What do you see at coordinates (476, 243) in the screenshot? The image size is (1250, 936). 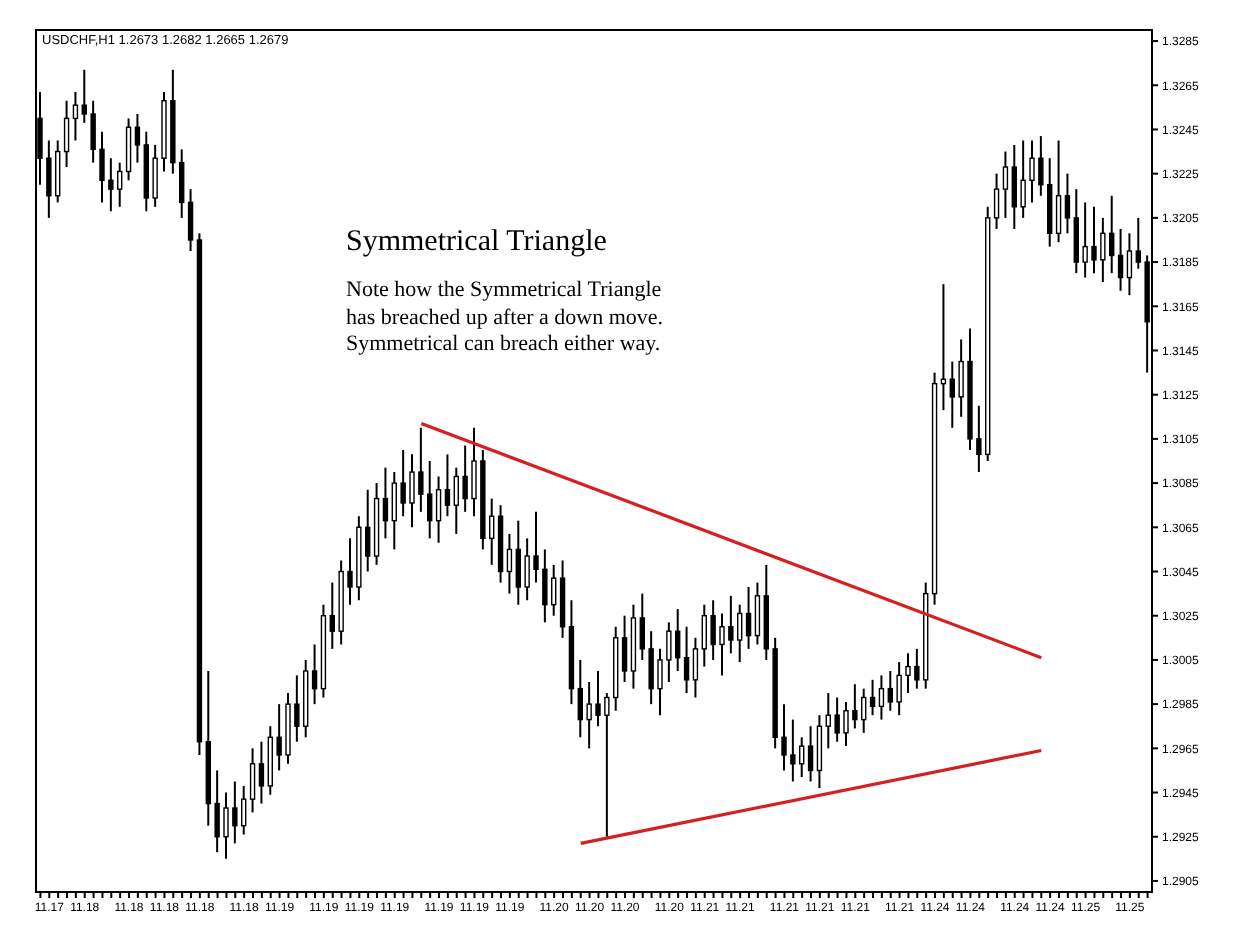 I see `text: Symmetrical Triangle` at bounding box center [476, 243].